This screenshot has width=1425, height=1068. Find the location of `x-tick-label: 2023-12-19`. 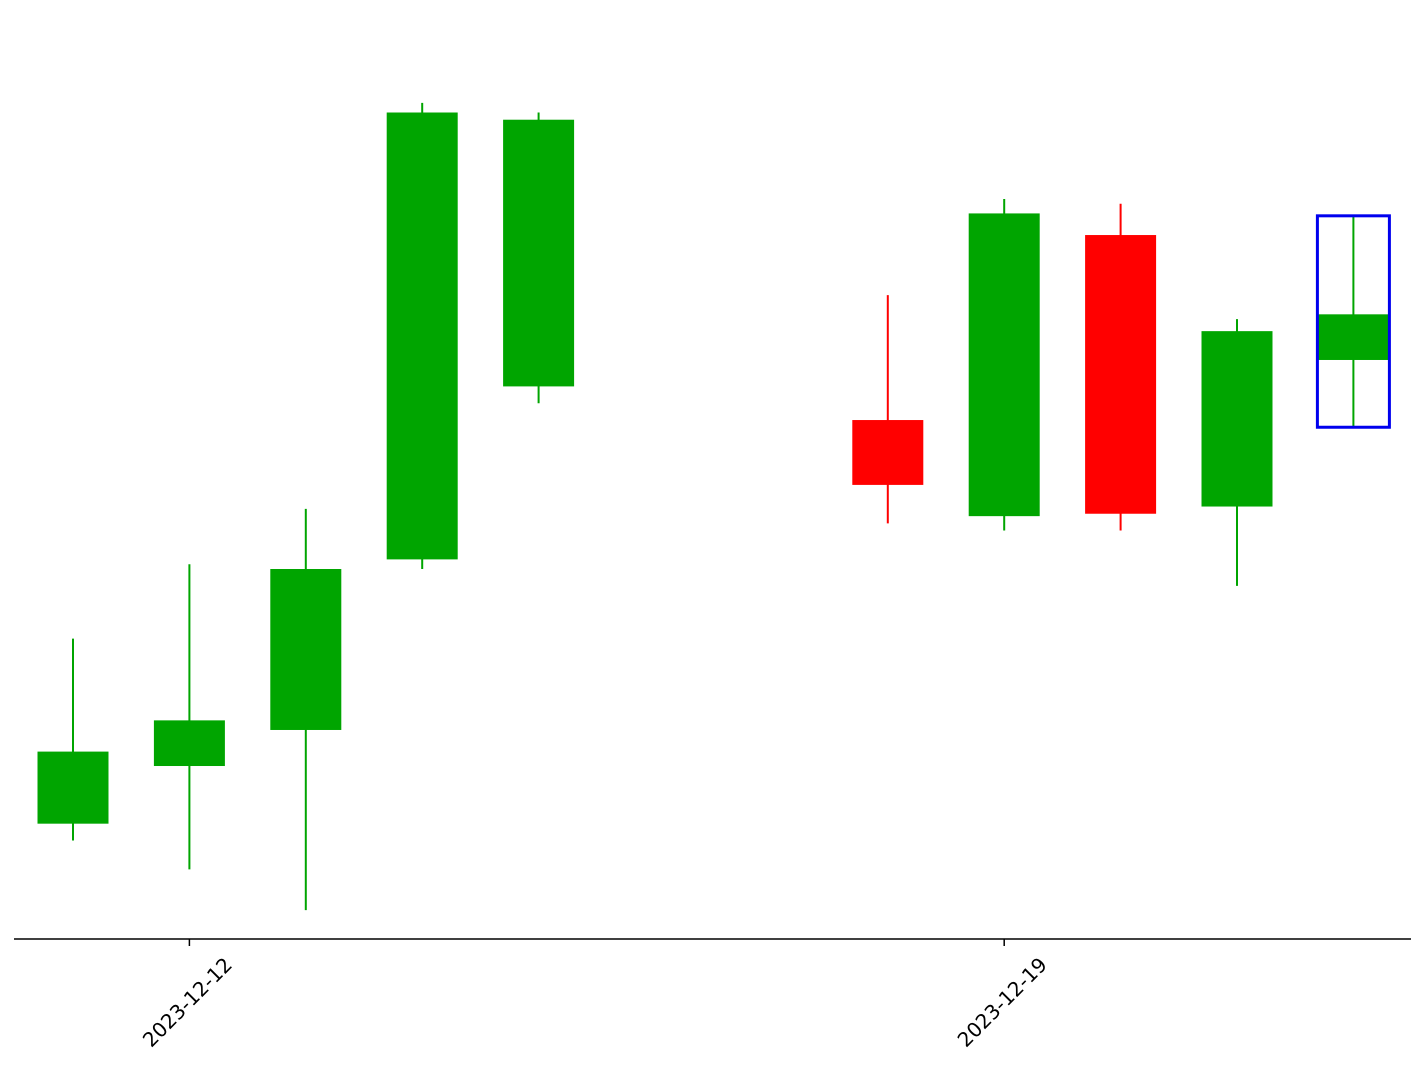

x-tick-label: 2023-12-19 is located at coordinates (1002, 1002).